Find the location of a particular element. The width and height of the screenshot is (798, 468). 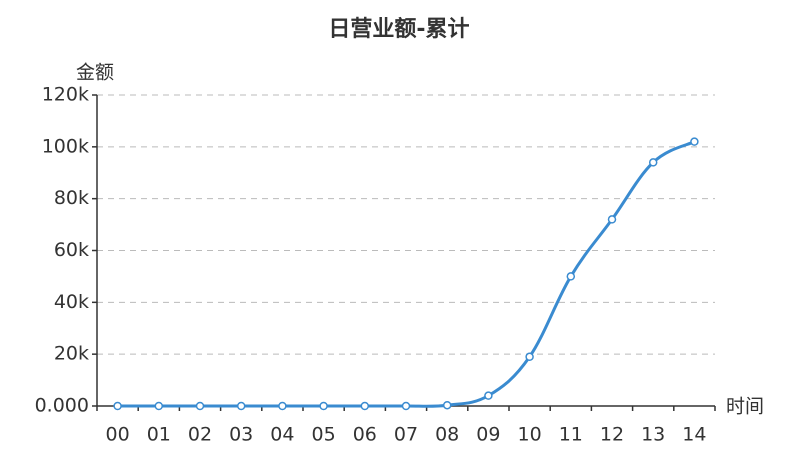

x-axis-label: 时间 is located at coordinates (745, 407).